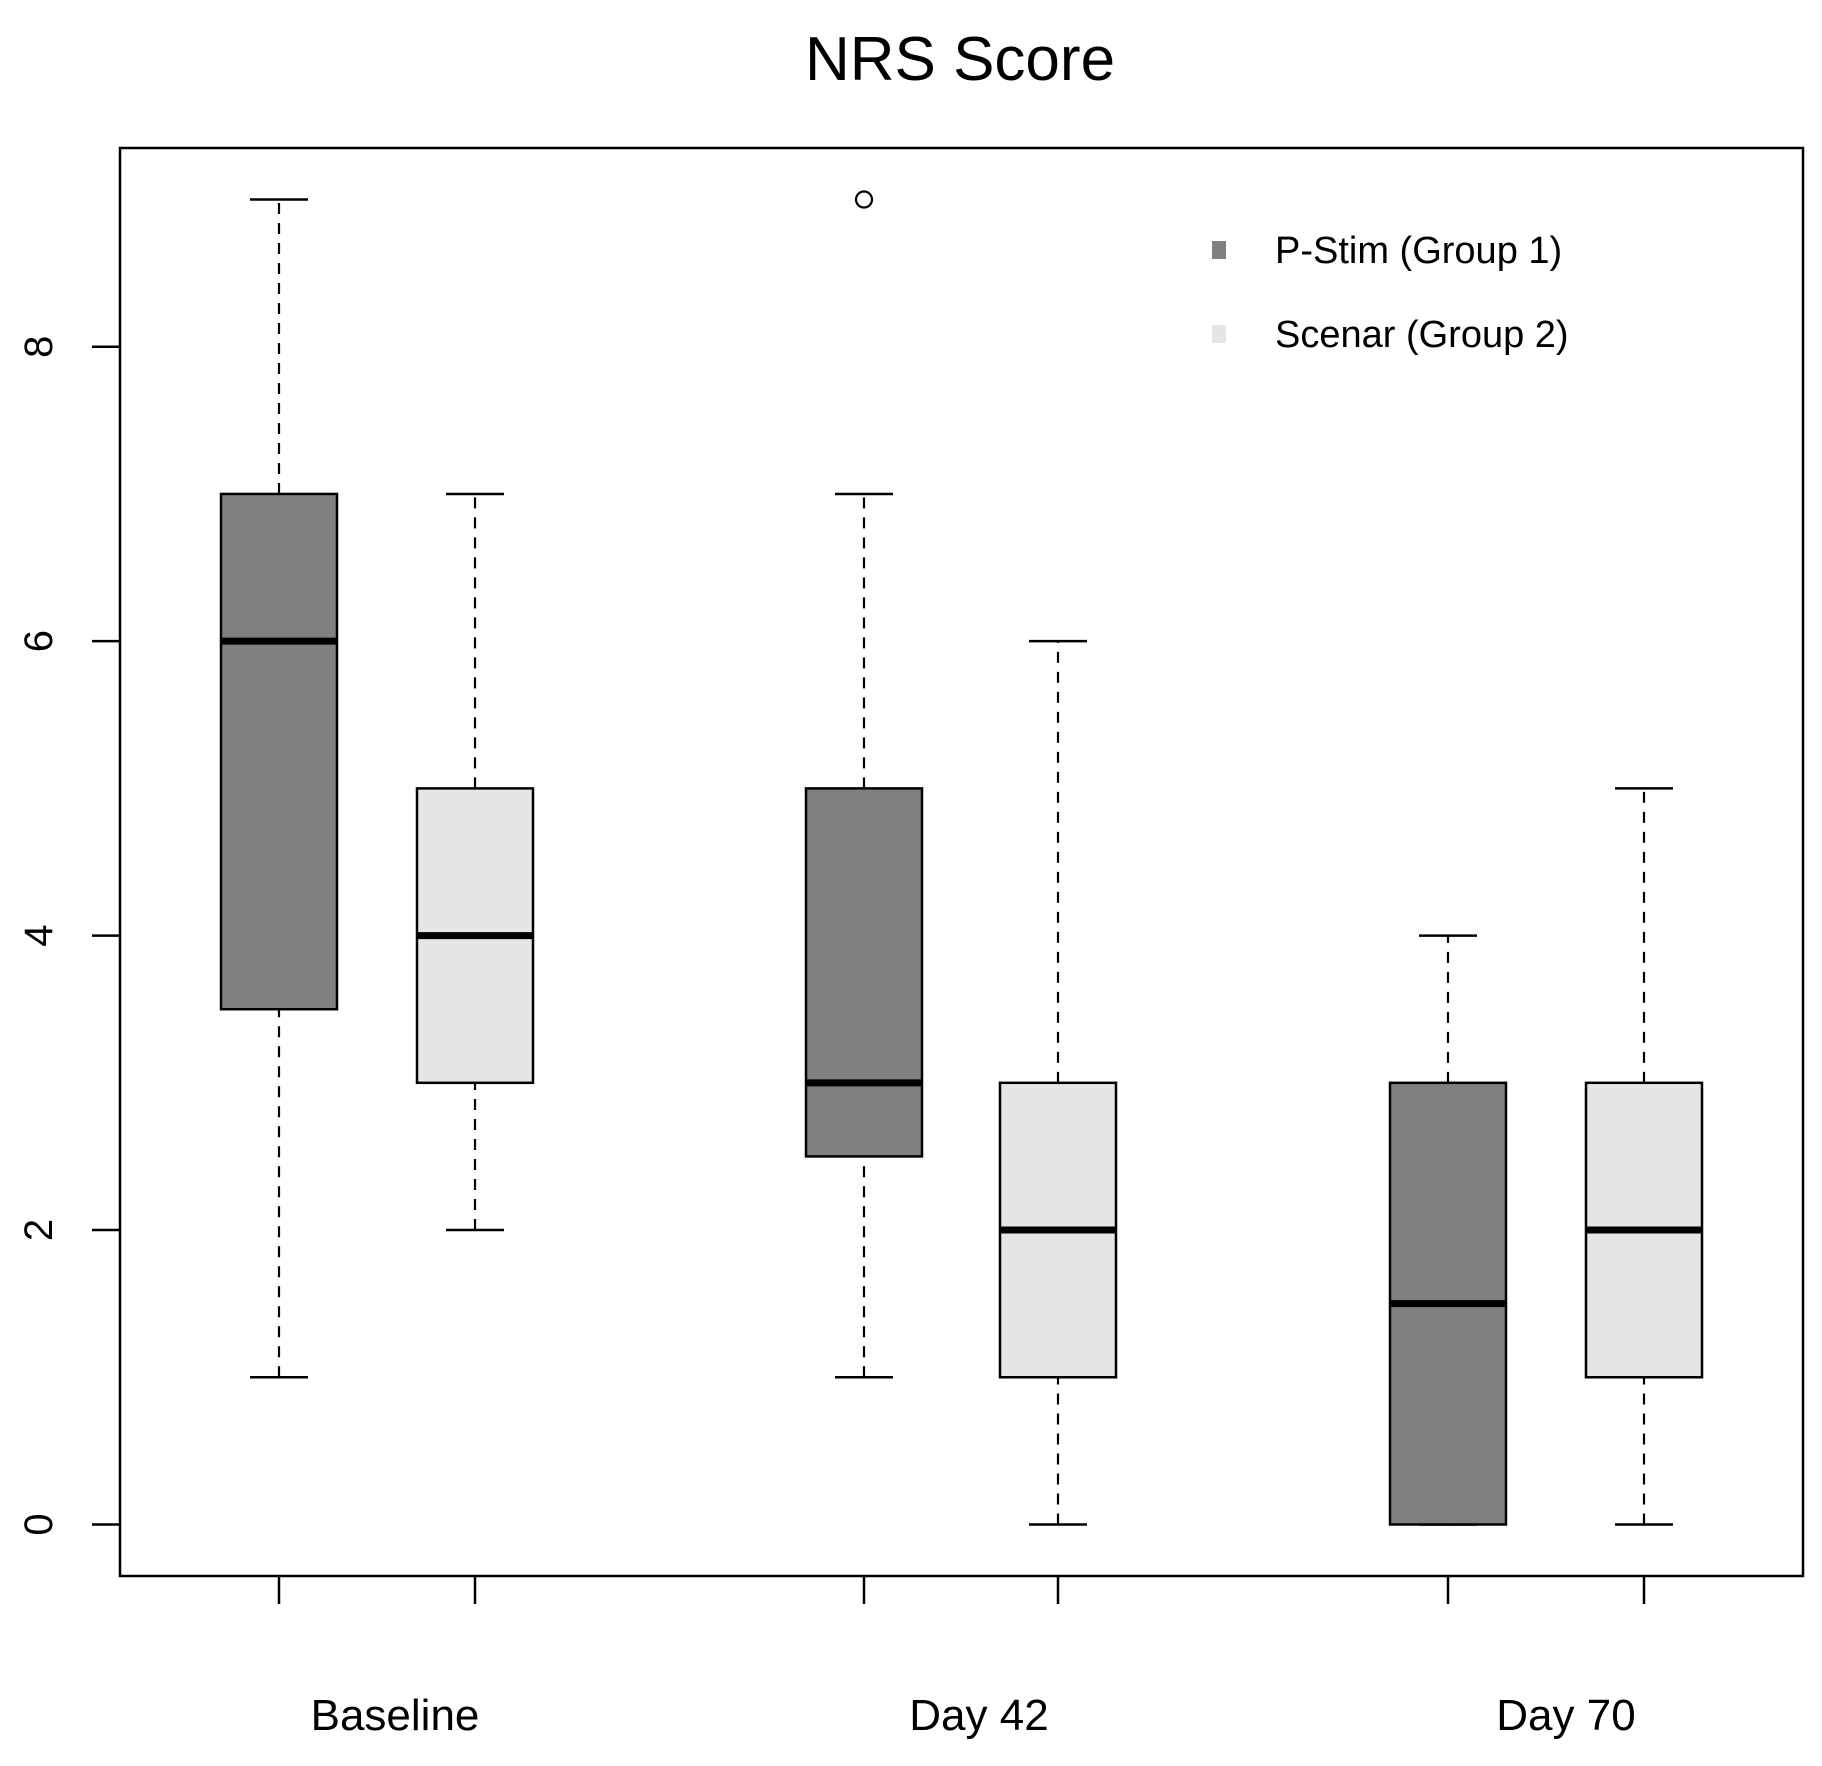 The height and width of the screenshot is (1766, 1822). I want to click on y-tick-label-0: 0, so click(39, 1524).